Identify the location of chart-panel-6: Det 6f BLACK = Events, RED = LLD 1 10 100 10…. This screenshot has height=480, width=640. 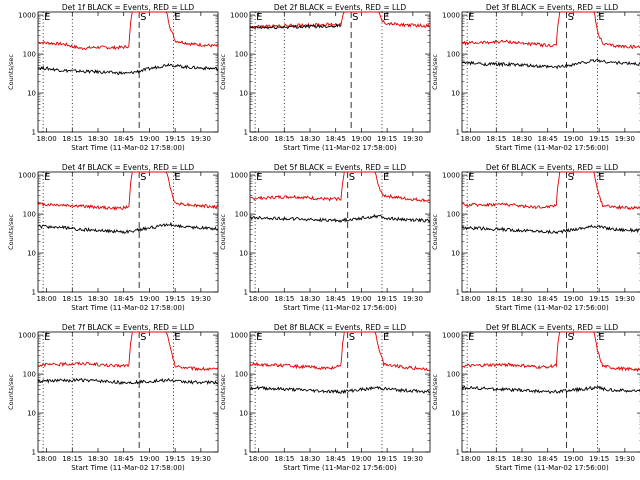
(535, 237).